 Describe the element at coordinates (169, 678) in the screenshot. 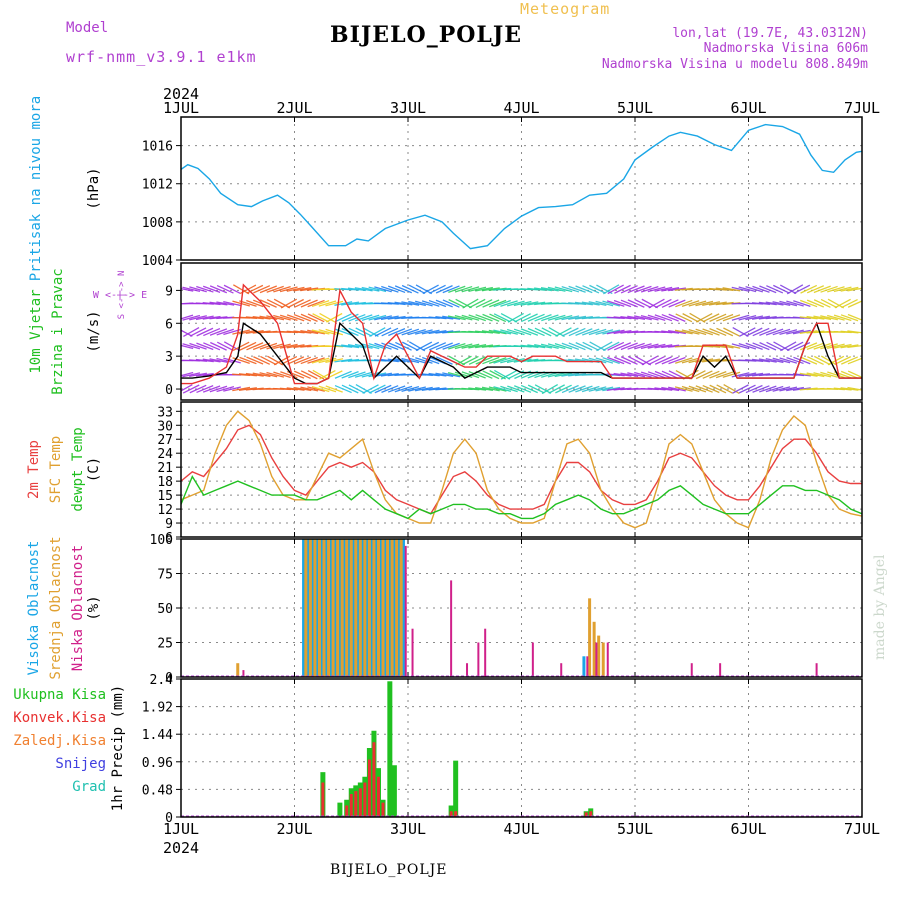

I see `y-tick-label: 0` at that location.